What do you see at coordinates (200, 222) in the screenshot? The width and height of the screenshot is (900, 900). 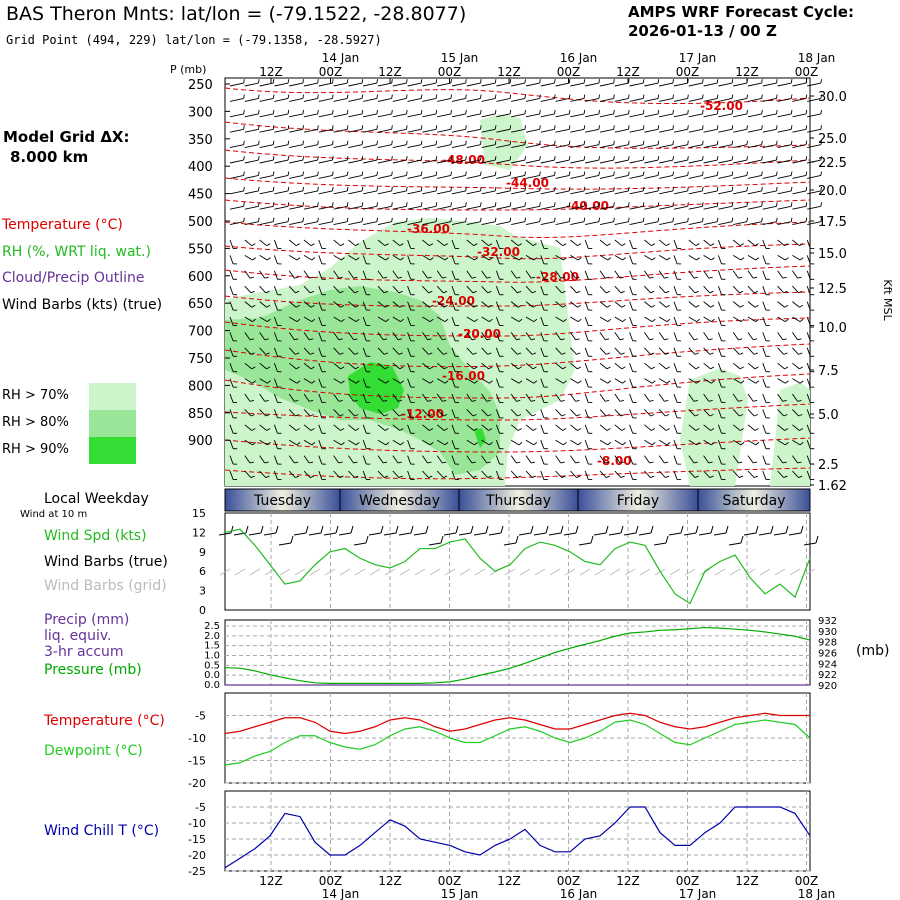 I see `pressure-tick-label: 500` at bounding box center [200, 222].